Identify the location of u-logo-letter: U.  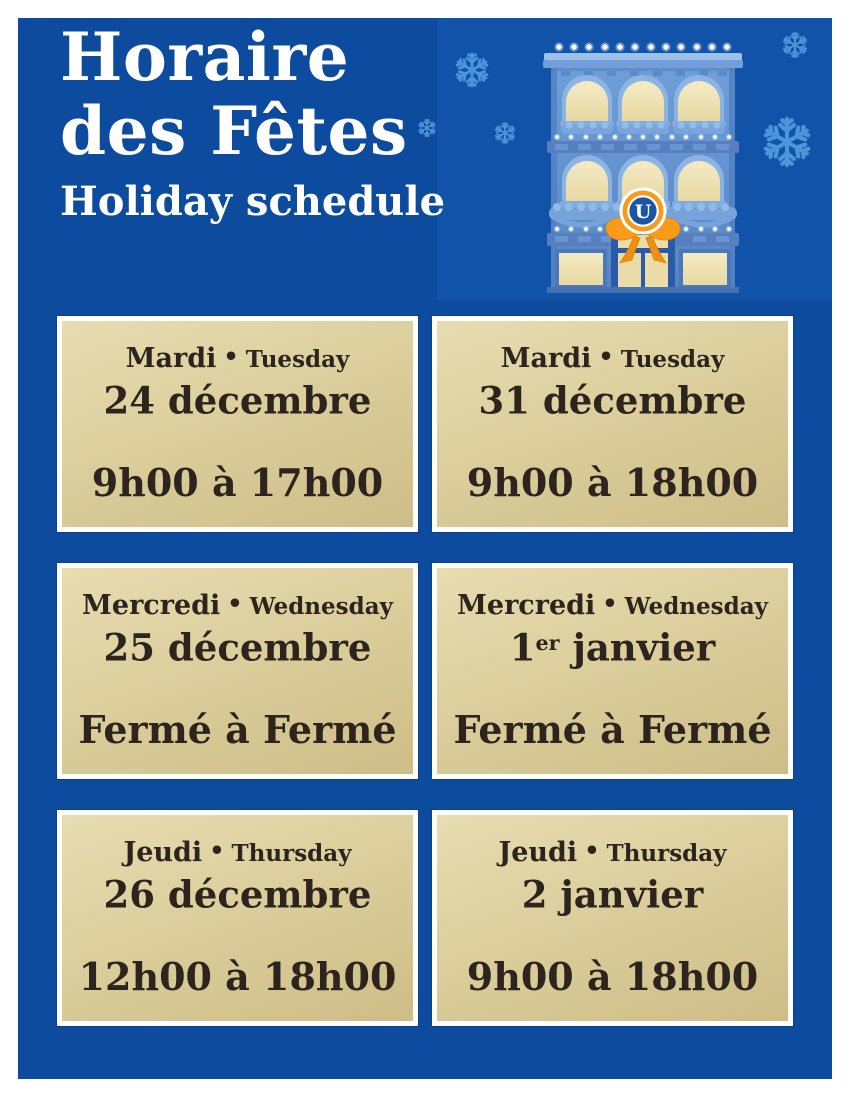
(643, 212).